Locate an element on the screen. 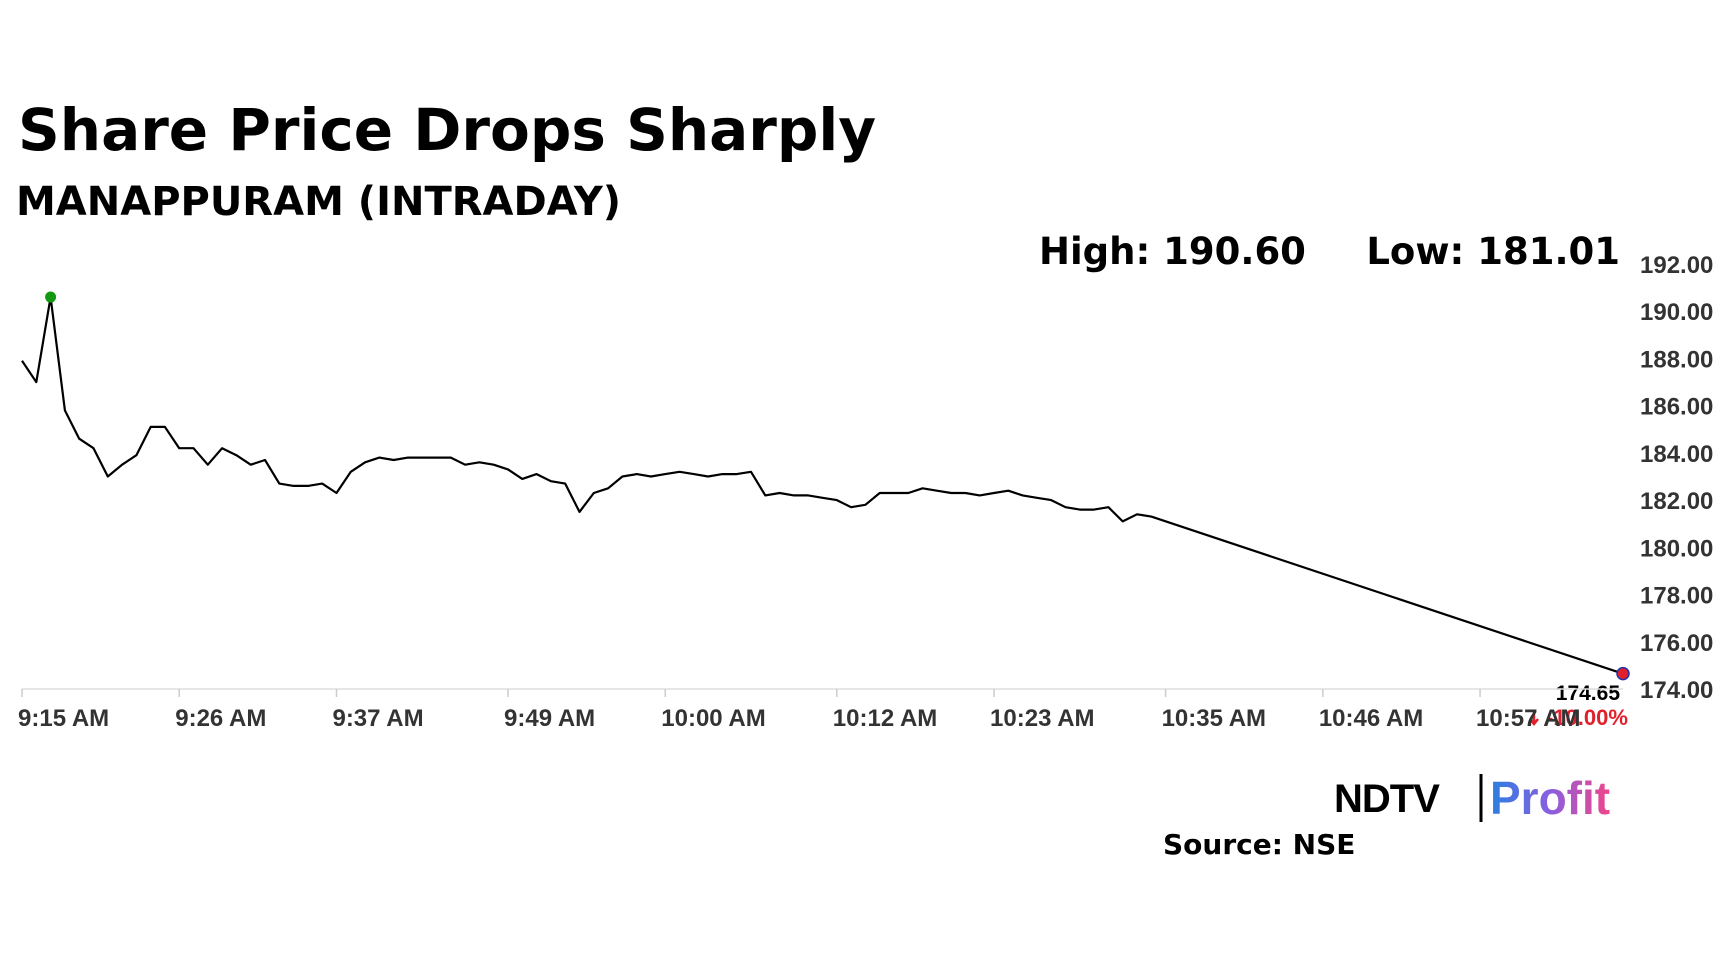 The width and height of the screenshot is (1728, 972). x-tick-label: 10:00 AM is located at coordinates (713, 718).